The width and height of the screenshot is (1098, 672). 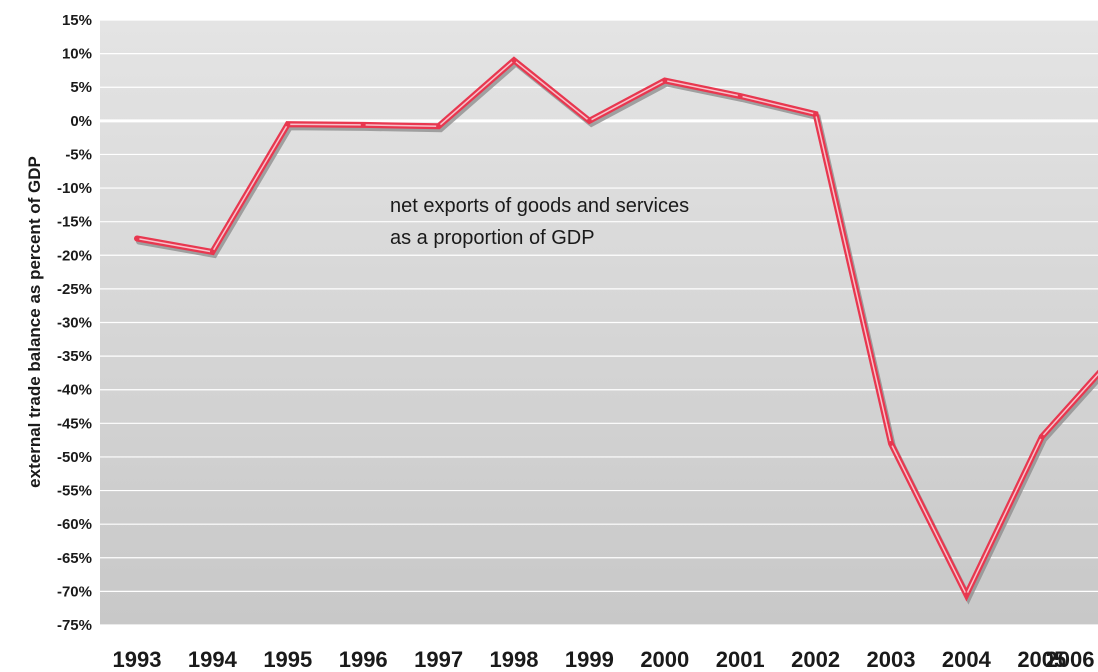 I want to click on x-tick-label: 2004, so click(x=967, y=659).